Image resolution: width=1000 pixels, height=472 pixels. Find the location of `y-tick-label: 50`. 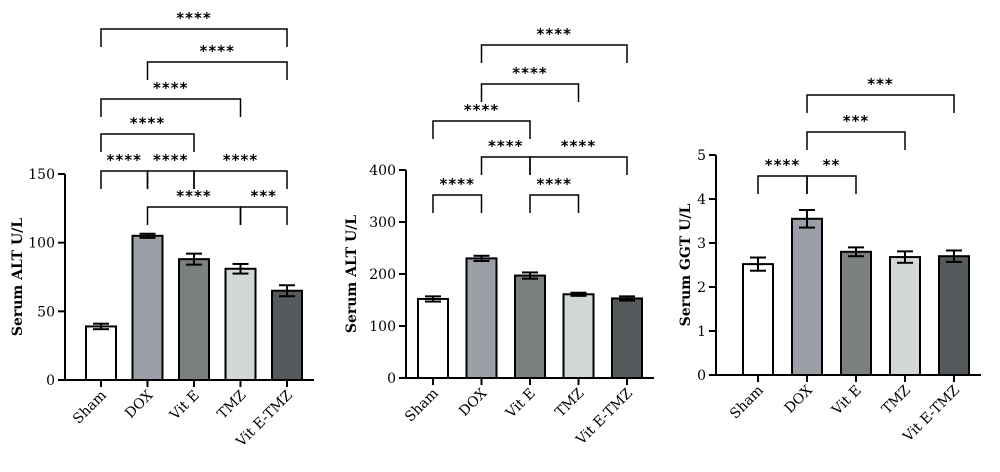

y-tick-label: 50 is located at coordinates (46, 312).